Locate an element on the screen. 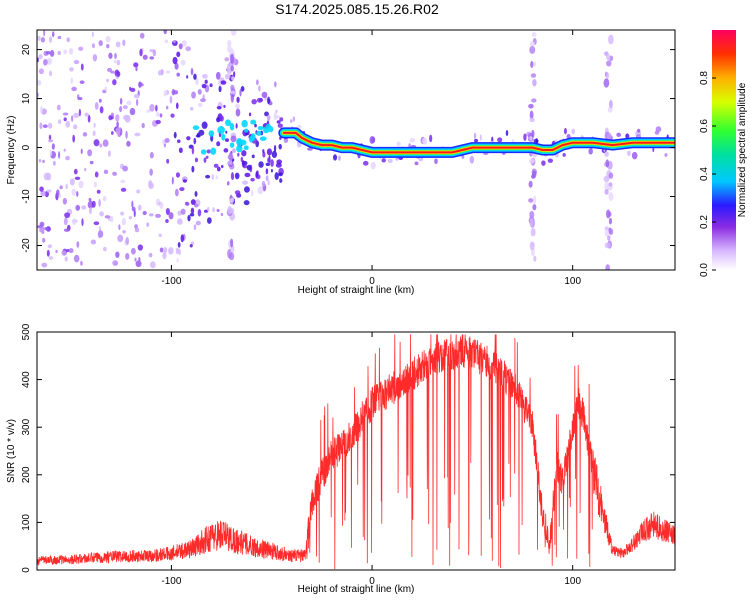 The width and height of the screenshot is (750, 600). ridge-core is located at coordinates (478, 142).